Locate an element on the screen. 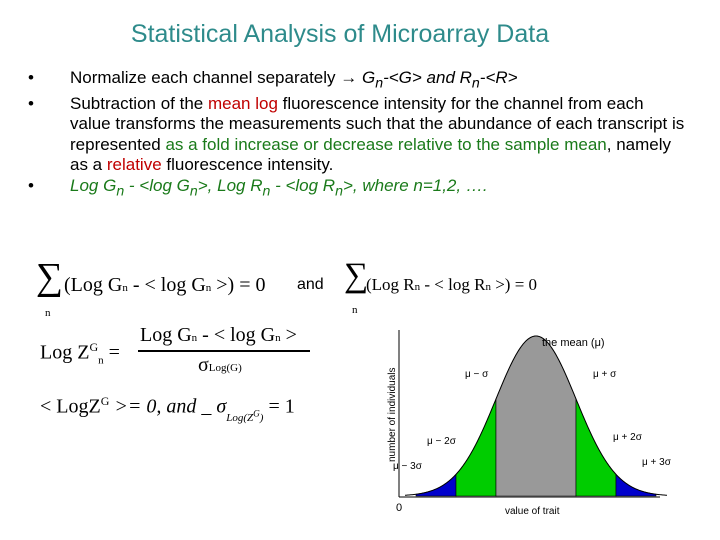  label-mu-plus-3sigma: μ + 3σ is located at coordinates (657, 462).